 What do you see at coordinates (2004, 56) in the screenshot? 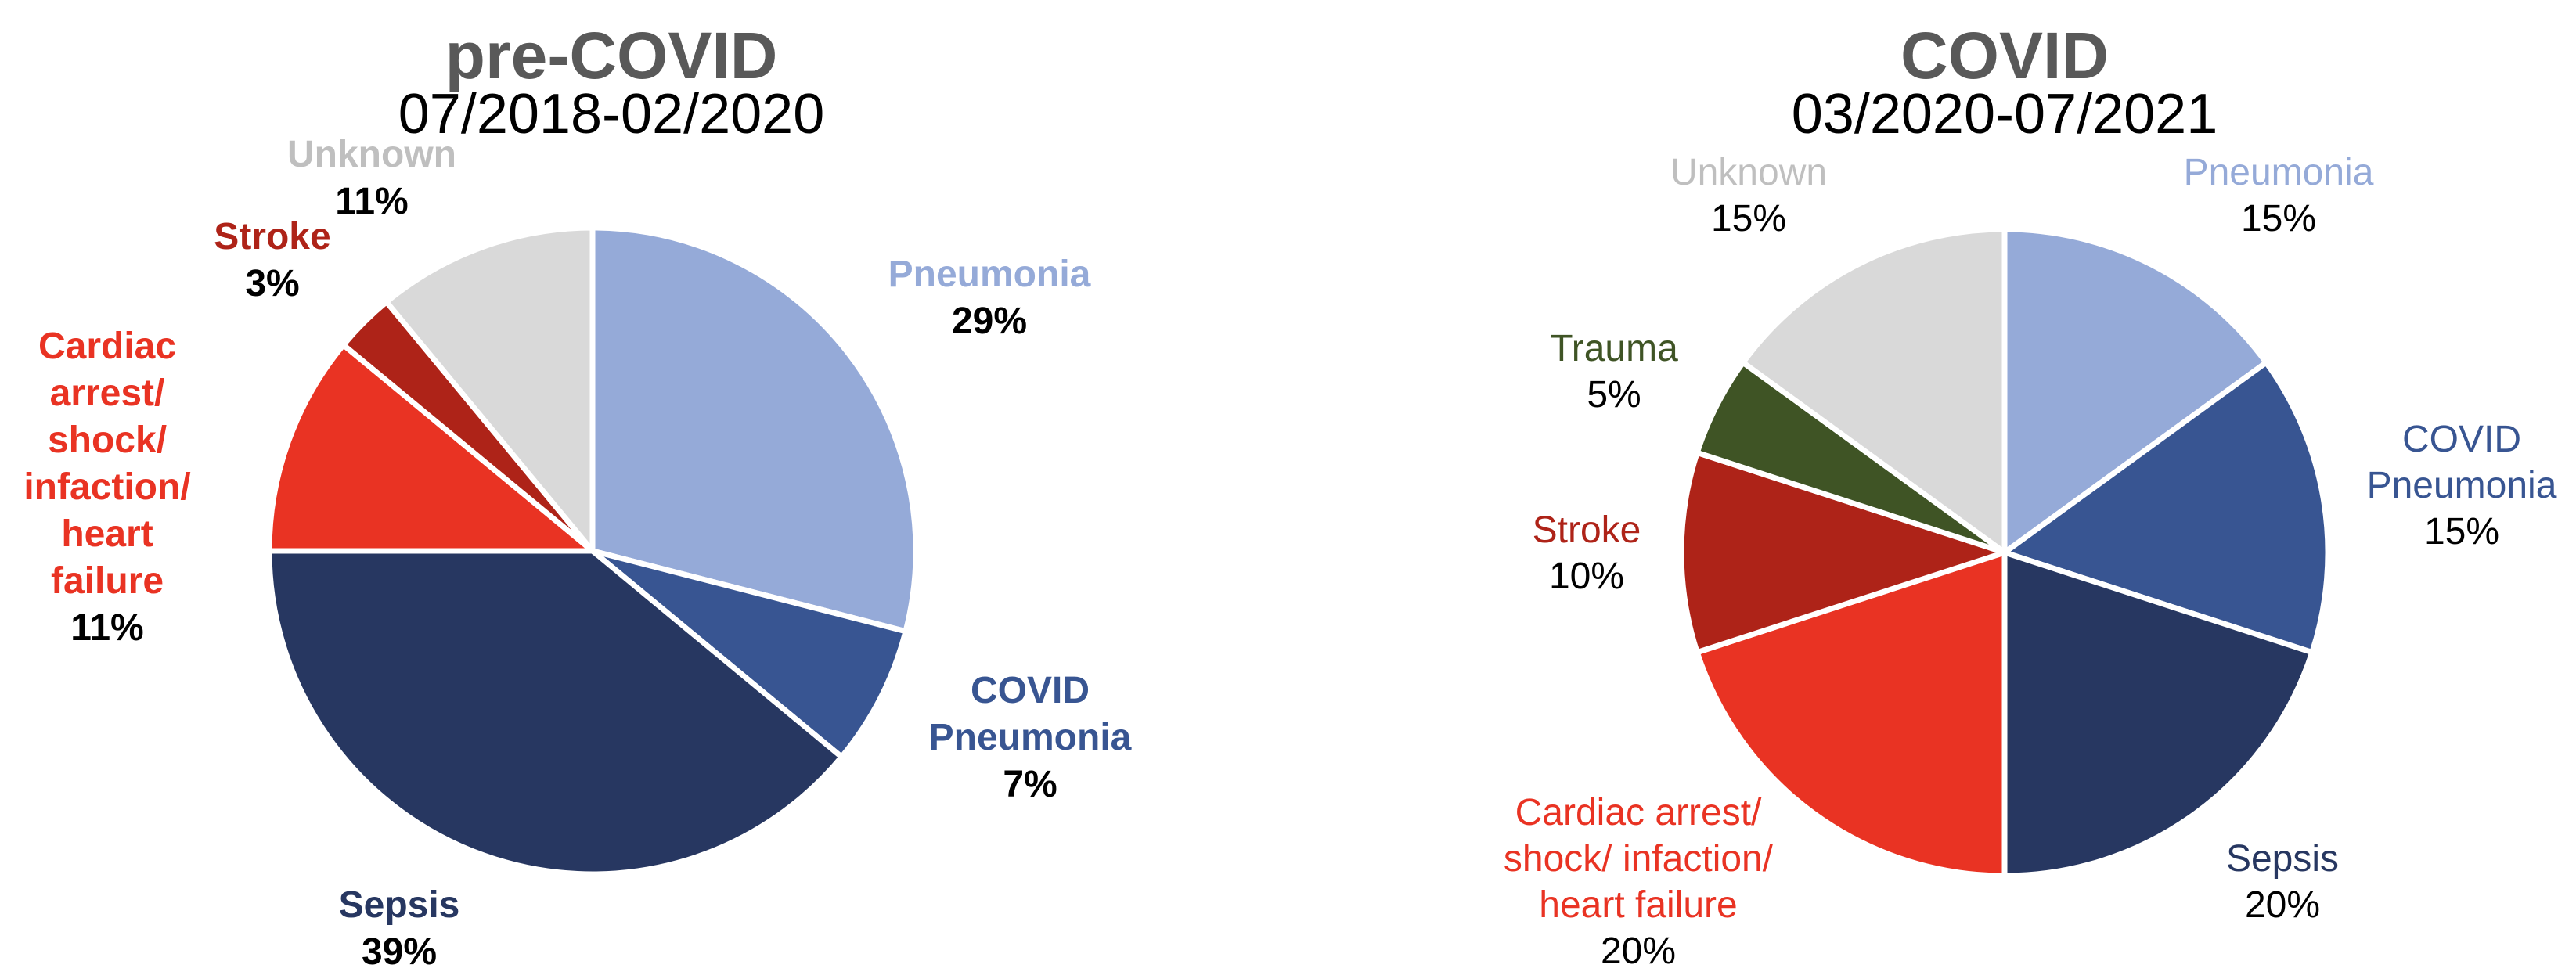
I see `chart-title: COVID` at bounding box center [2004, 56].